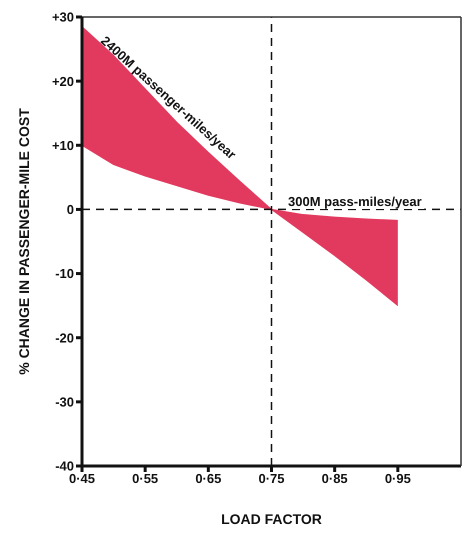 This screenshot has width=470, height=545. Describe the element at coordinates (355, 201) in the screenshot. I see `series-label: 300M pass-miles/year` at that location.